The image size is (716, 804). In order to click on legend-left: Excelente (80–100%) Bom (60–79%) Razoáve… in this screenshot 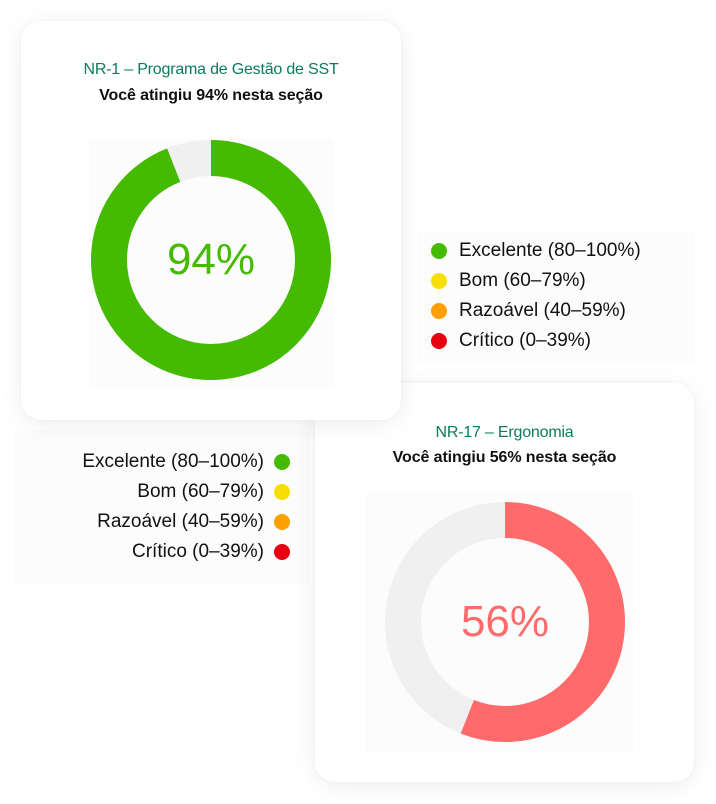, I will do `click(162, 507)`.